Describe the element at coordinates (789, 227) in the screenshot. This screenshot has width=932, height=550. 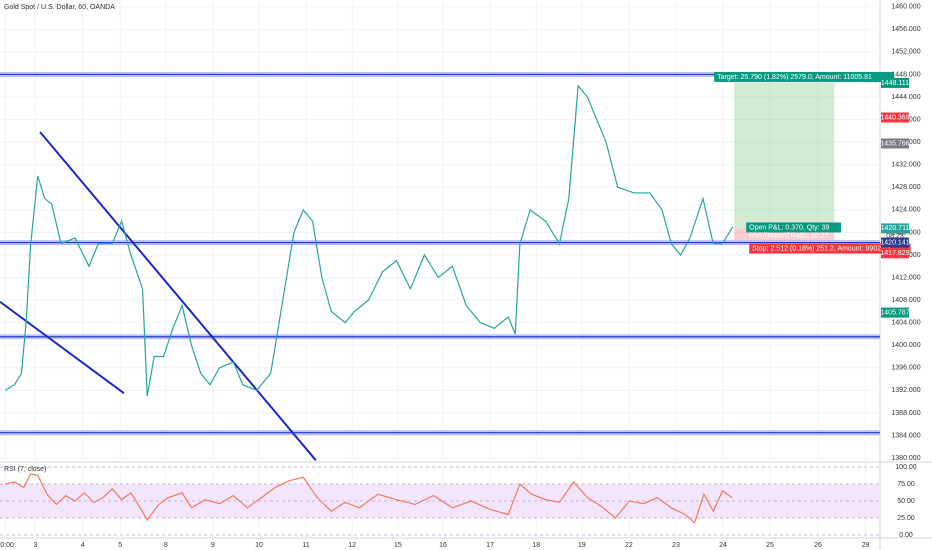
I see `pnl-label: Open P&L: 0.370, Qty: 39` at that location.